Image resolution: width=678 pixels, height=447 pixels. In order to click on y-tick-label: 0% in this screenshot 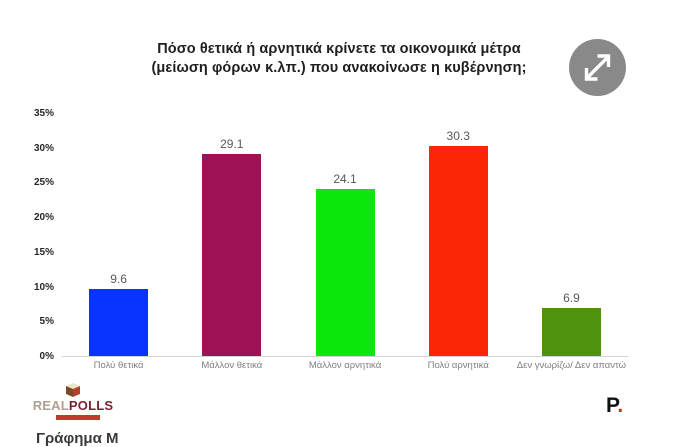, I will do `click(46, 356)`.